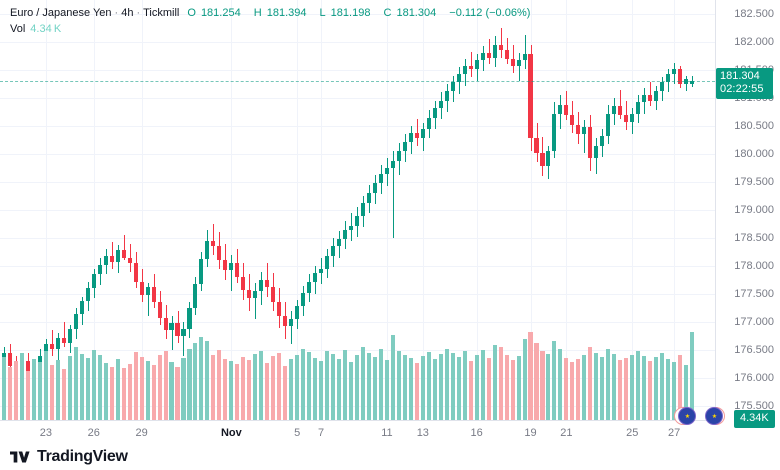 The image size is (780, 470). What do you see at coordinates (566, 433) in the screenshot?
I see `time-axis-tick: 21` at bounding box center [566, 433].